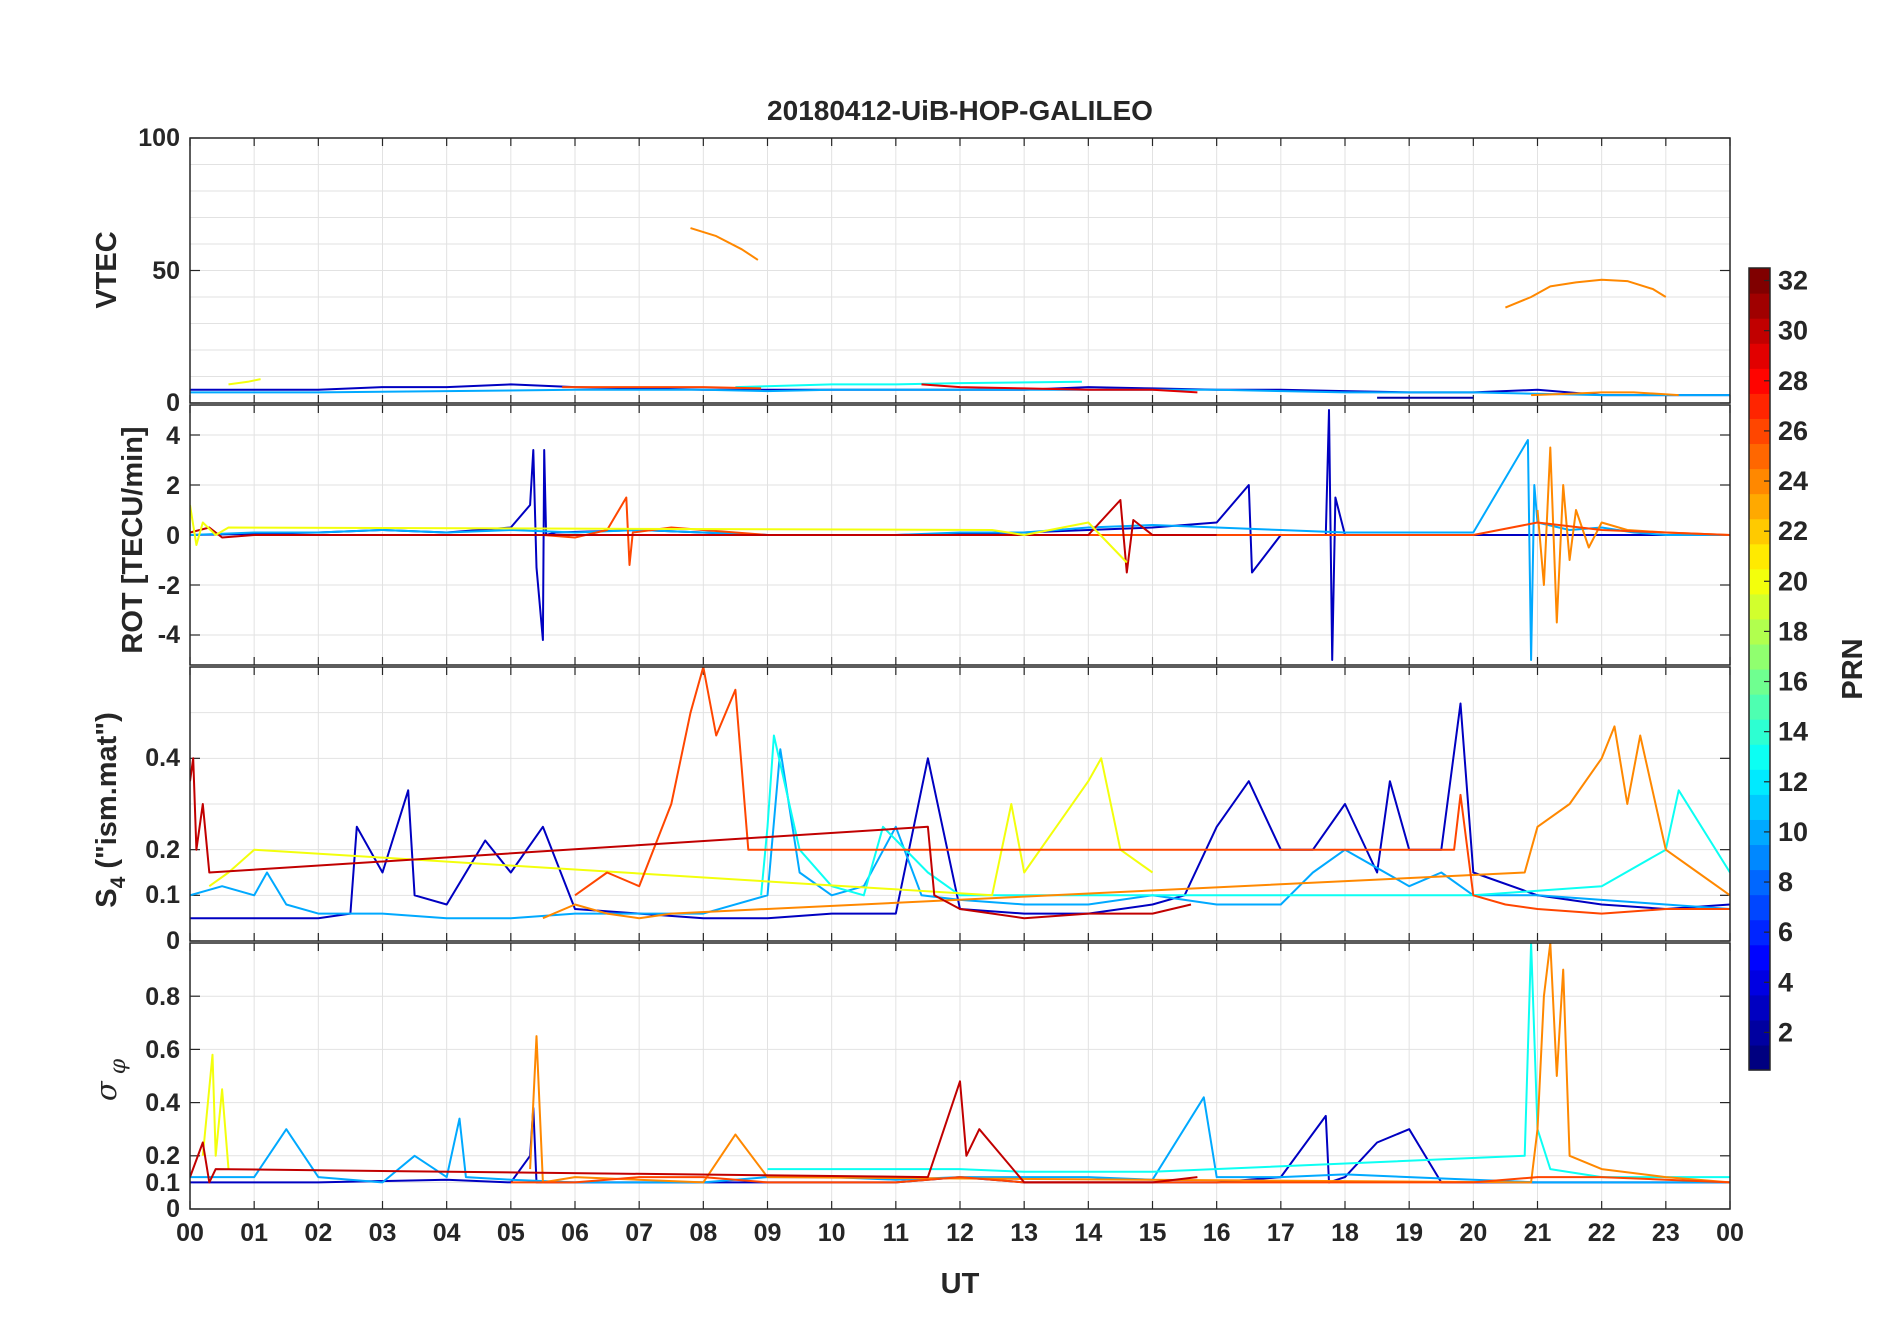 The width and height of the screenshot is (1902, 1330). I want to click on x-tick-label: 15, so click(1153, 1233).